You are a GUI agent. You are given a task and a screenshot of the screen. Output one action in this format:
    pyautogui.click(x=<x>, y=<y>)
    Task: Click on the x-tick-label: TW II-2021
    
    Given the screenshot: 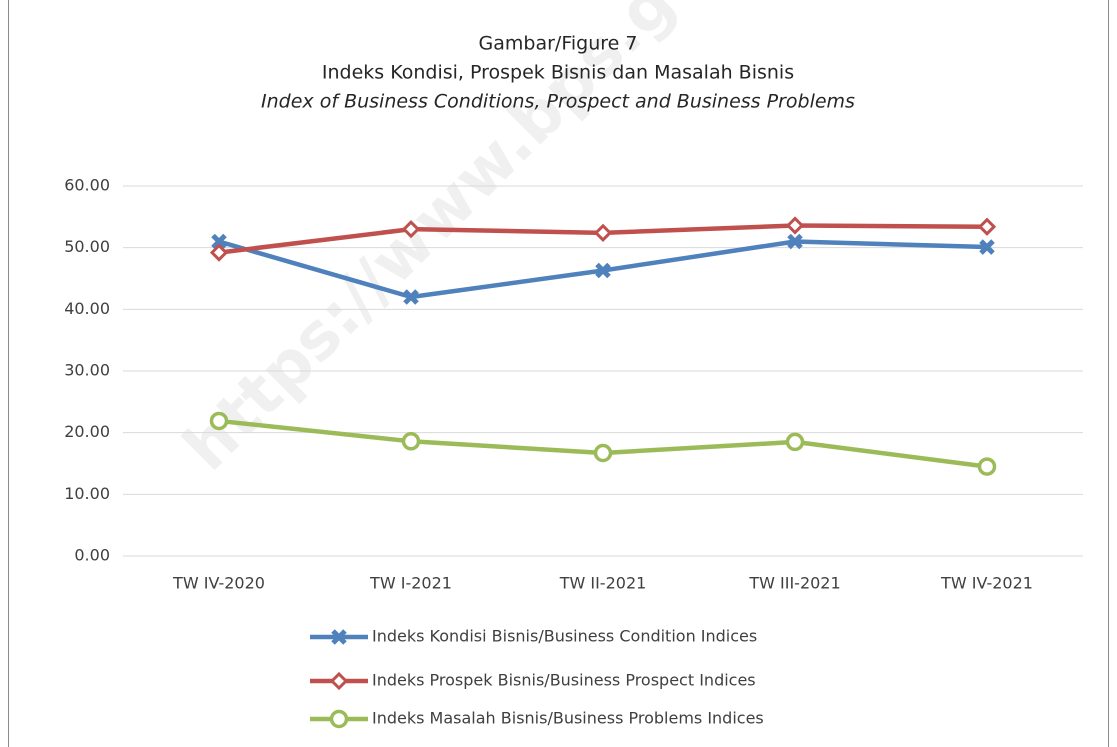 What is the action you would take?
    pyautogui.click(x=603, y=583)
    